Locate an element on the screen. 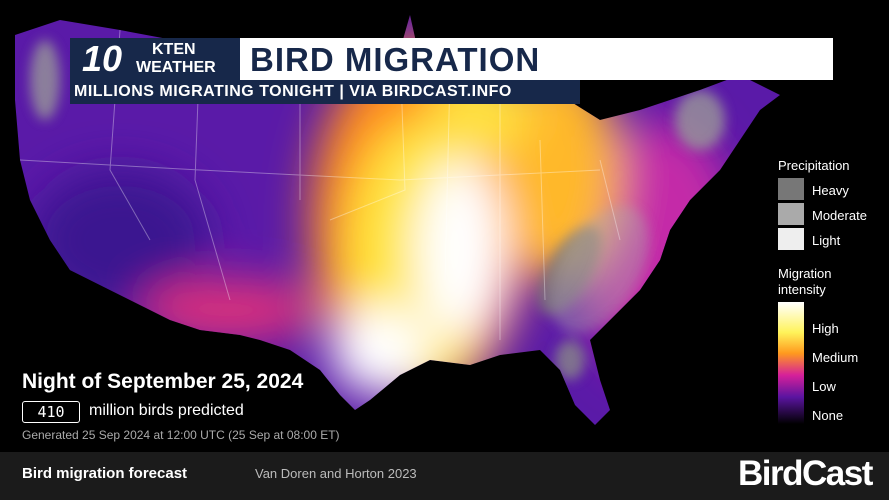 Image resolution: width=889 pixels, height=500 pixels. footer-label: Bird migration forecast is located at coordinates (105, 473).